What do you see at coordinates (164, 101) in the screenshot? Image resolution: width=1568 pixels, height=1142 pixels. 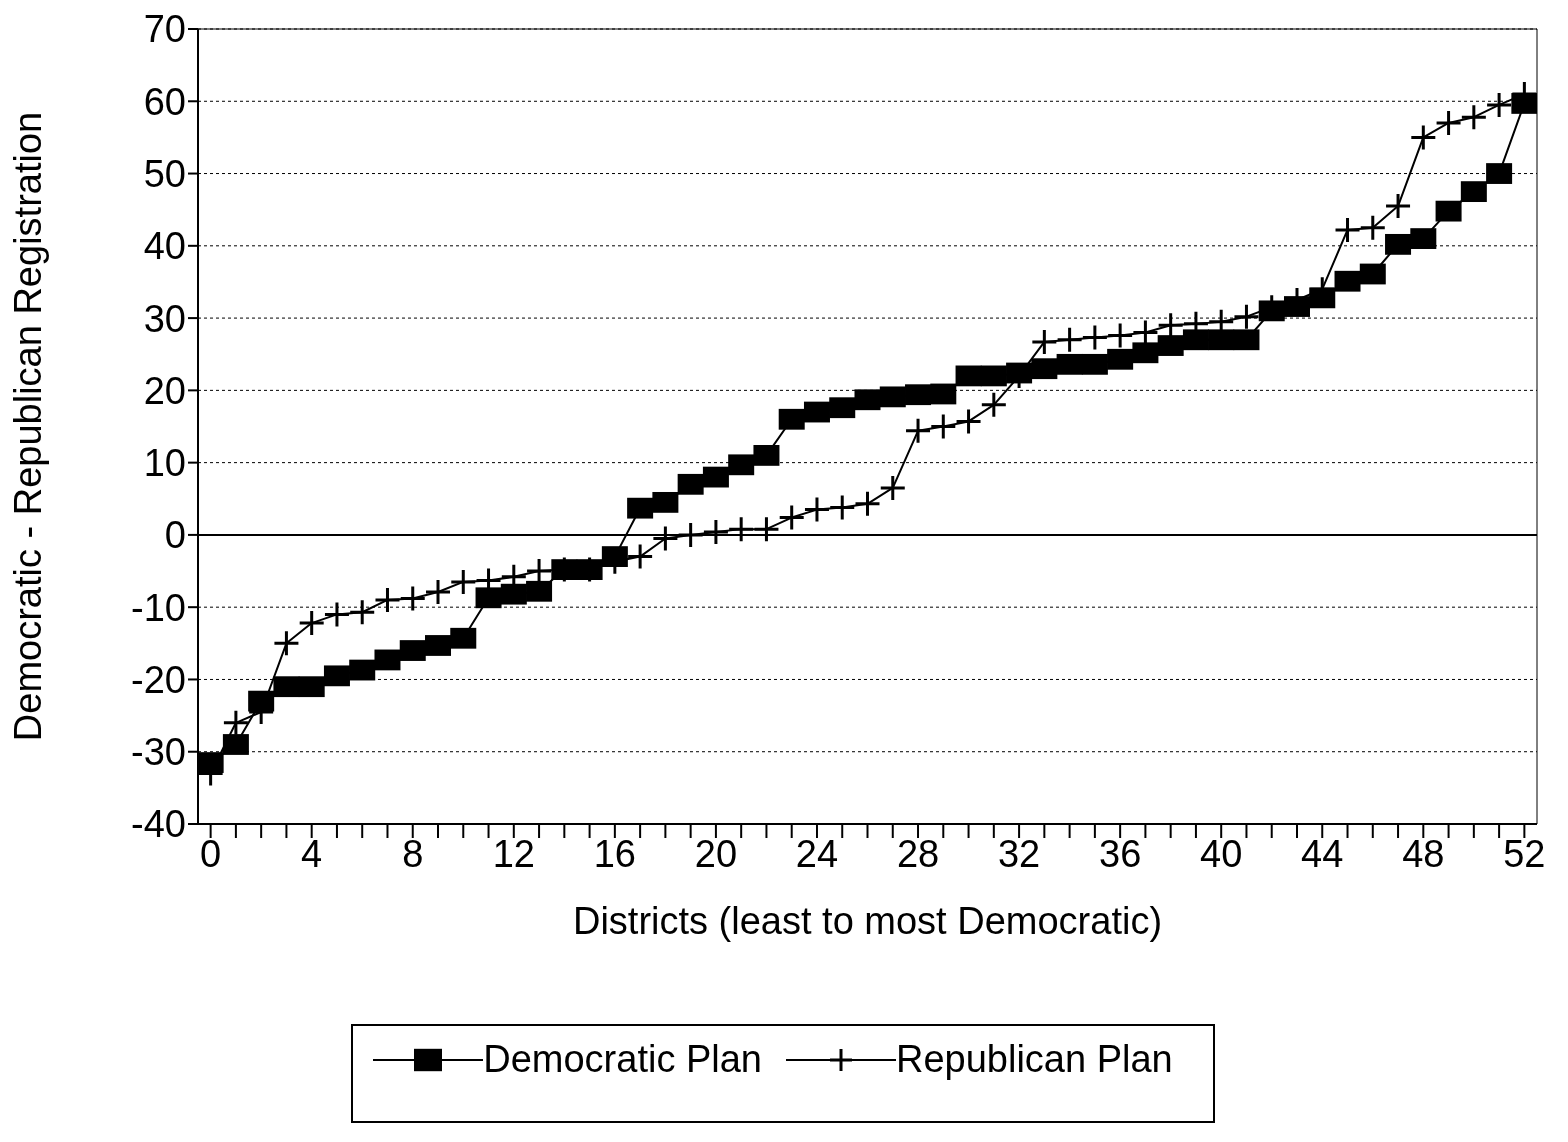 I see `y-tick-label: 60` at bounding box center [164, 101].